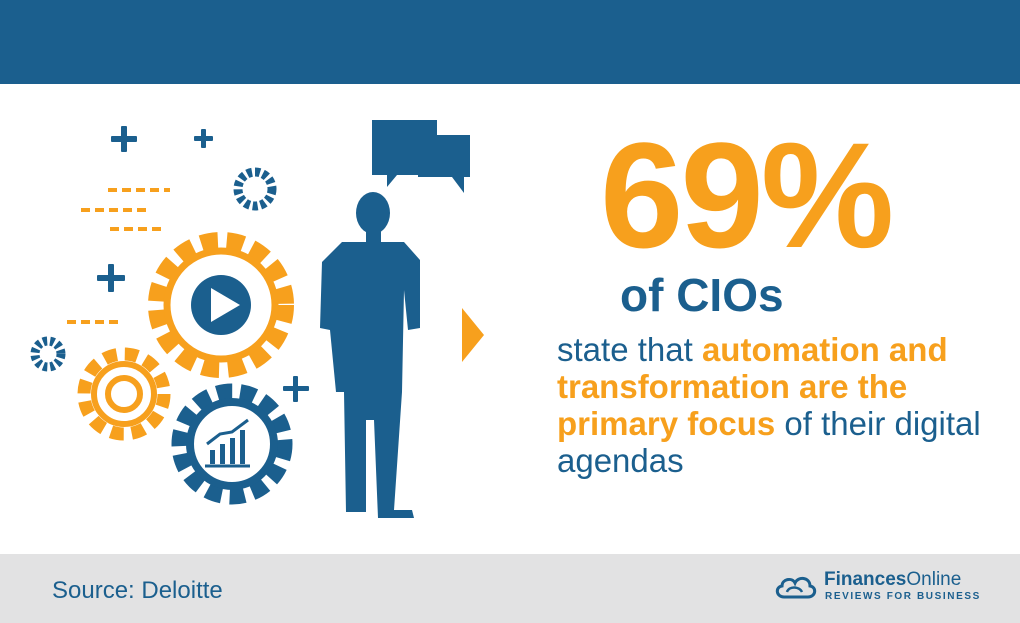 This screenshot has width=1020, height=623. What do you see at coordinates (629, 349) in the screenshot?
I see `description-text: state that` at bounding box center [629, 349].